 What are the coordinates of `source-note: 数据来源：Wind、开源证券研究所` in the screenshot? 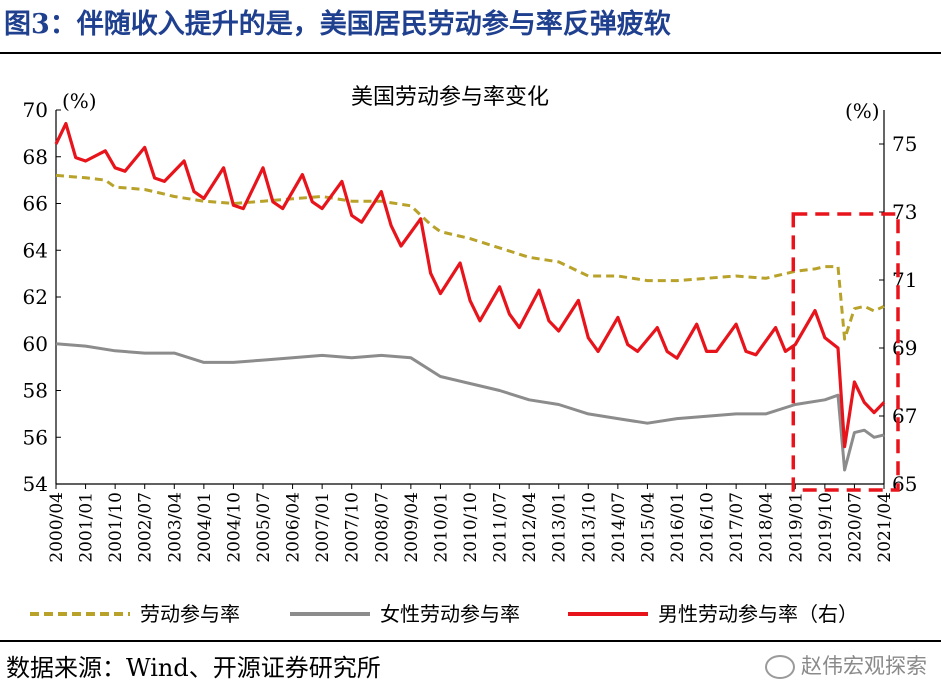 It's located at (193, 668).